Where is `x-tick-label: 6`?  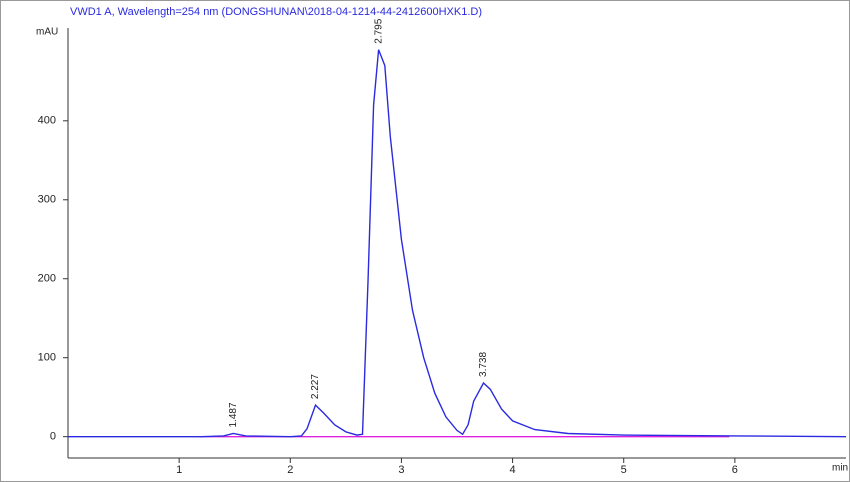 x-tick-label: 6 is located at coordinates (735, 470).